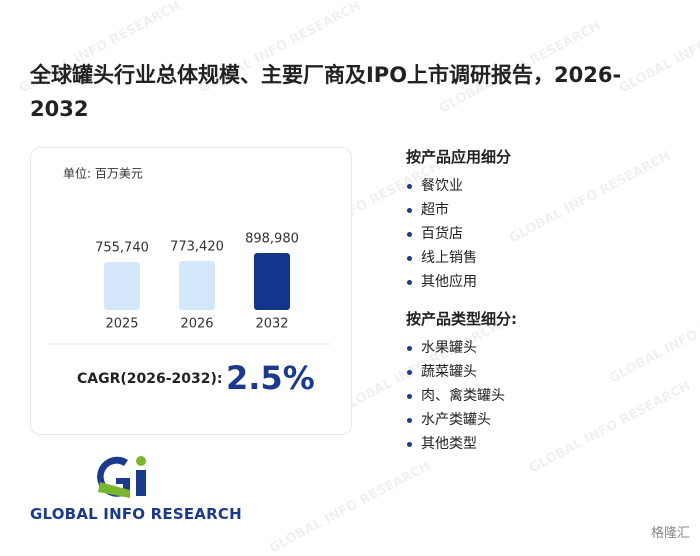  I want to click on value-label: 755,740, so click(122, 248).